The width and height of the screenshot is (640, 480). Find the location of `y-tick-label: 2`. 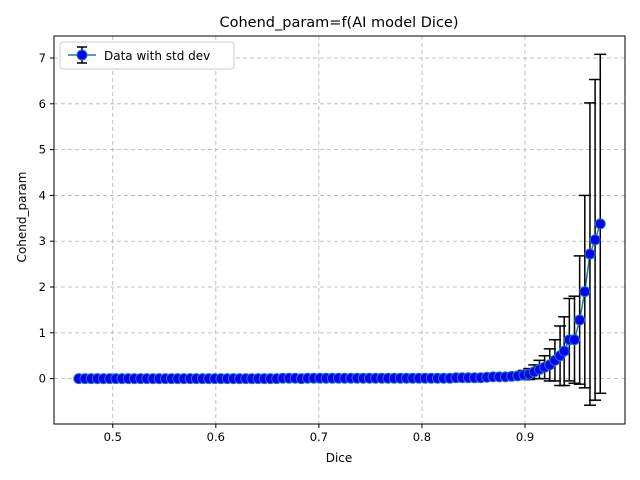

y-tick-label: 2 is located at coordinates (42, 287).